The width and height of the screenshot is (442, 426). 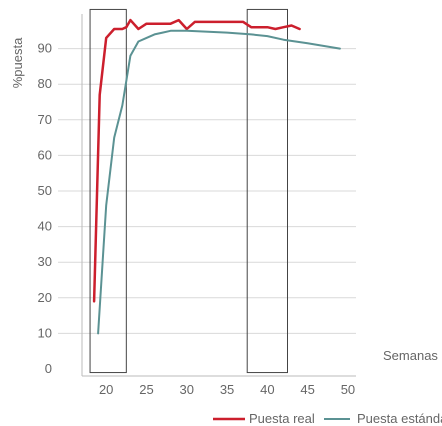 I want to click on y-tick-label-40: 40, so click(x=45, y=226).